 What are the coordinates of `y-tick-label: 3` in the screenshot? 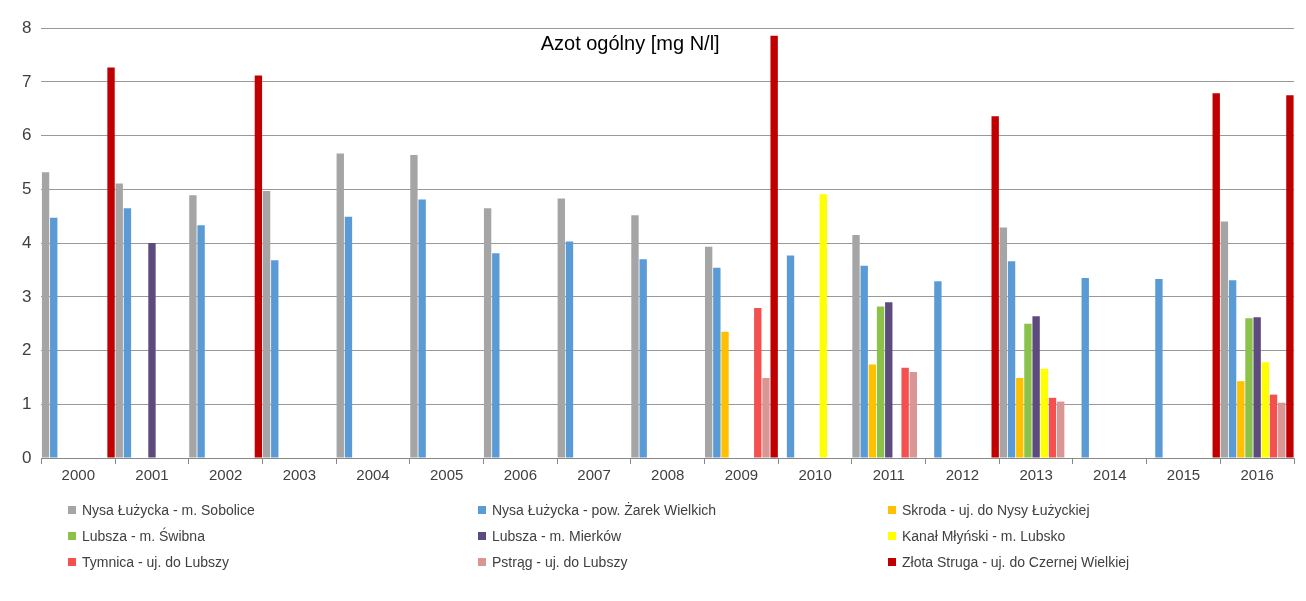 It's located at (26, 296).